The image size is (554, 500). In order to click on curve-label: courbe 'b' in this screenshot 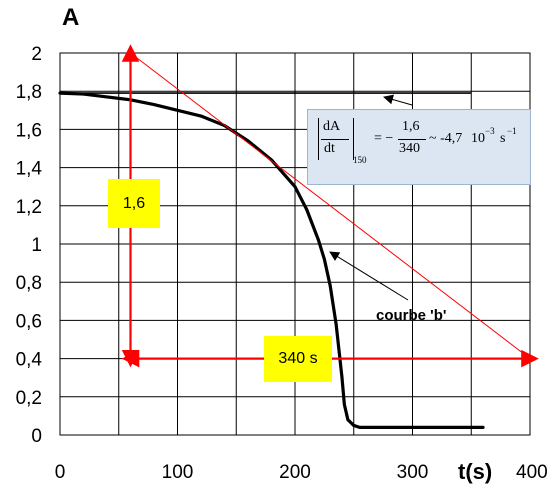, I will do `click(411, 315)`.